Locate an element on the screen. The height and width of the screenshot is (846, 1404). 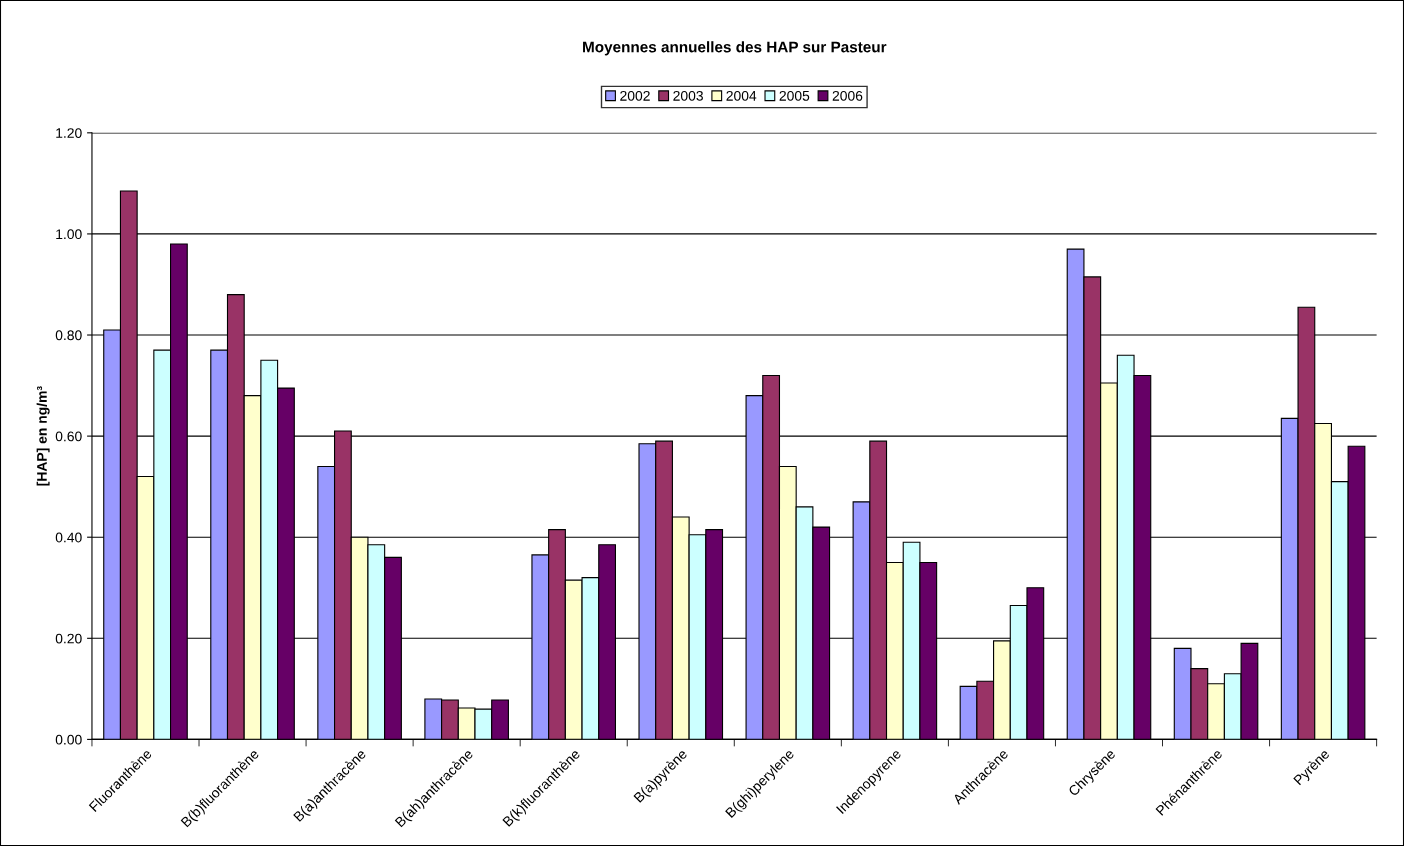
legend-label: 2004 is located at coordinates (741, 95).